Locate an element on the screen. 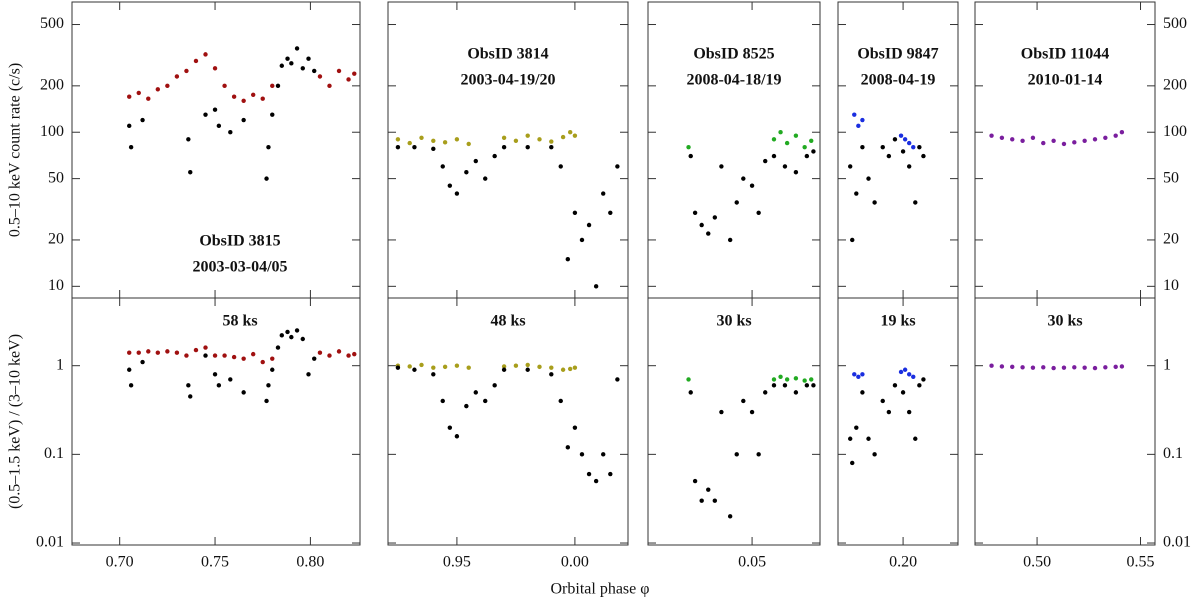 Image resolution: width=1200 pixels, height=602 pixels. annotation: ObsID 9847 is located at coordinates (897, 54).